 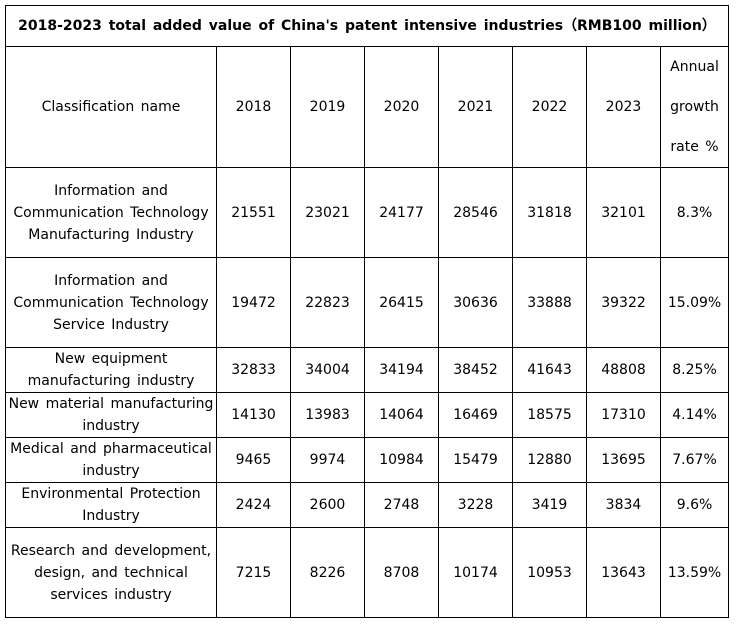 I want to click on row-classification-name: Environmental Protection Industry, so click(x=111, y=505).